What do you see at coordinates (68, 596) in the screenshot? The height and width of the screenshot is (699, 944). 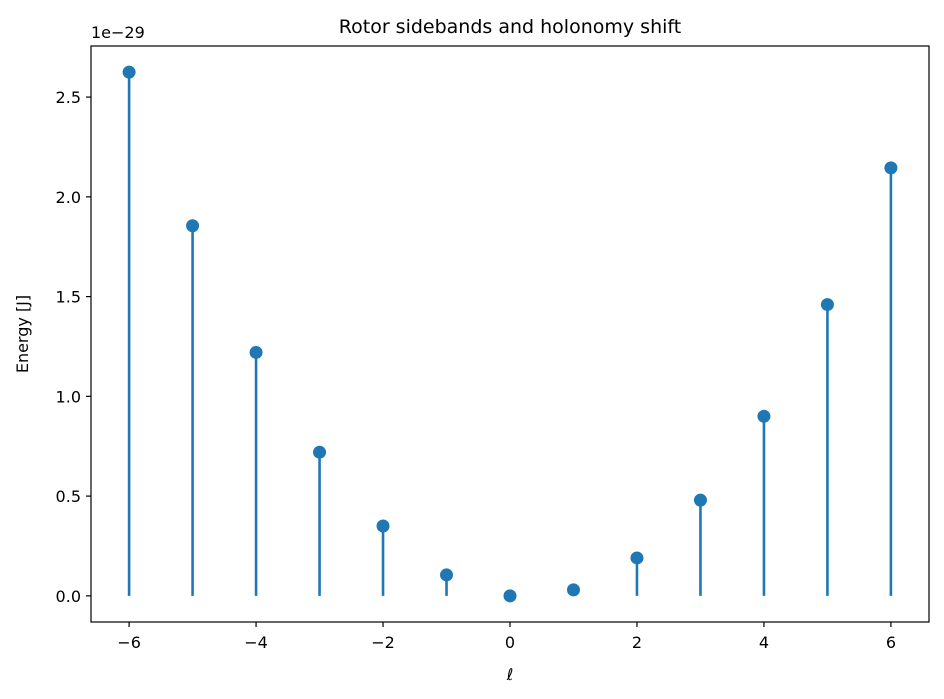 I see `y-tick-label: 0.0` at bounding box center [68, 596].